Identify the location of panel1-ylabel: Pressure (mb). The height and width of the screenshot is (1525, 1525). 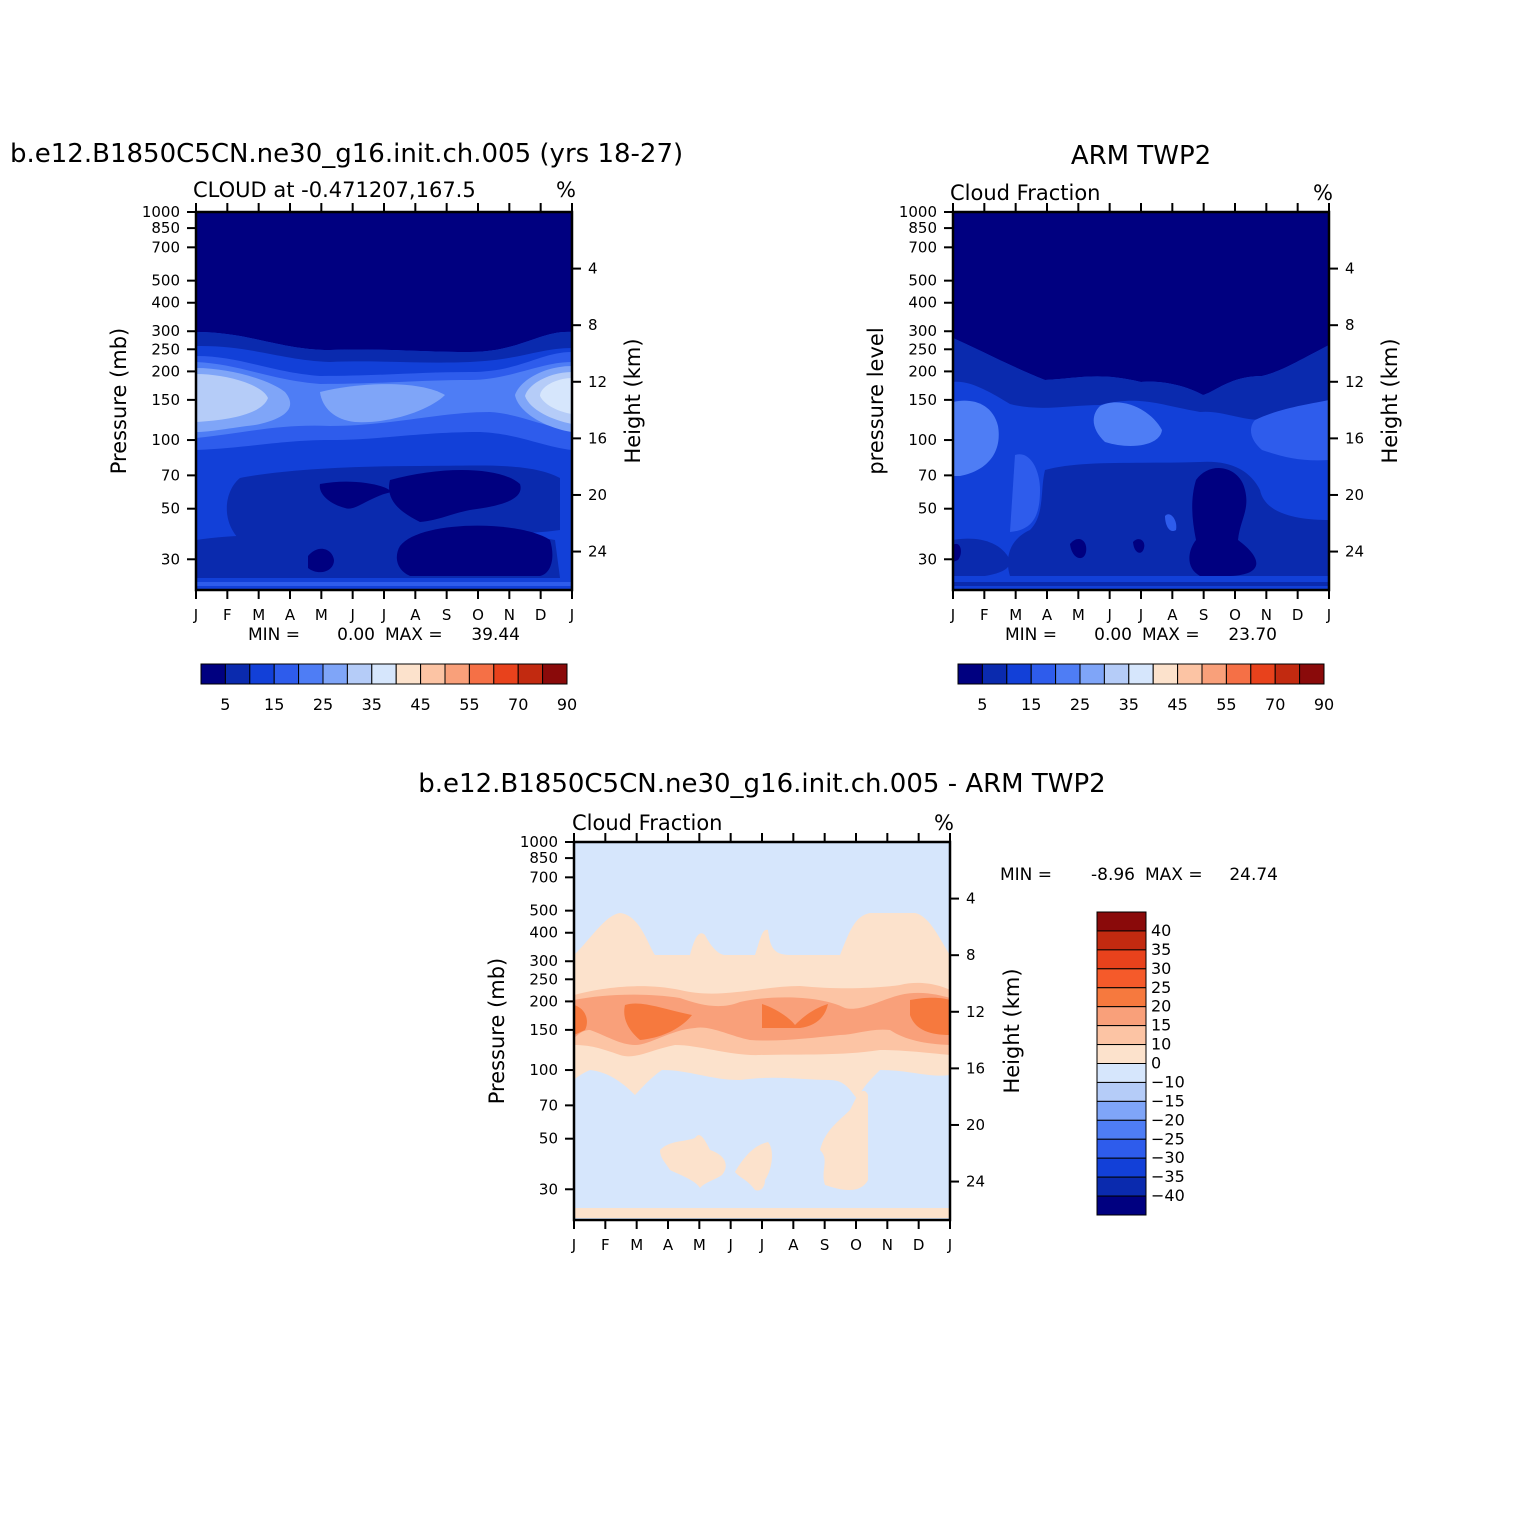
(119, 401).